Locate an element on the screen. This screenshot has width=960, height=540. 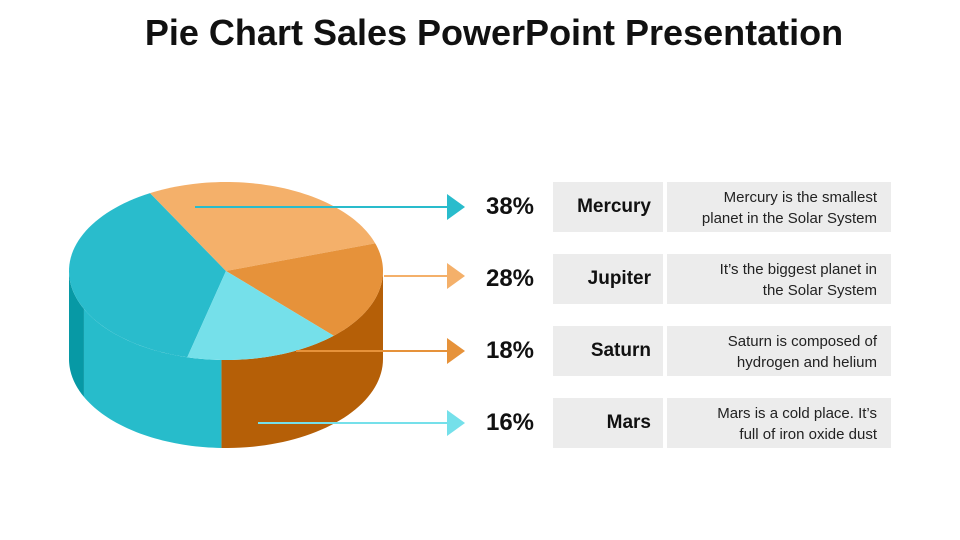
pie-top-slices is located at coordinates (226, 271).